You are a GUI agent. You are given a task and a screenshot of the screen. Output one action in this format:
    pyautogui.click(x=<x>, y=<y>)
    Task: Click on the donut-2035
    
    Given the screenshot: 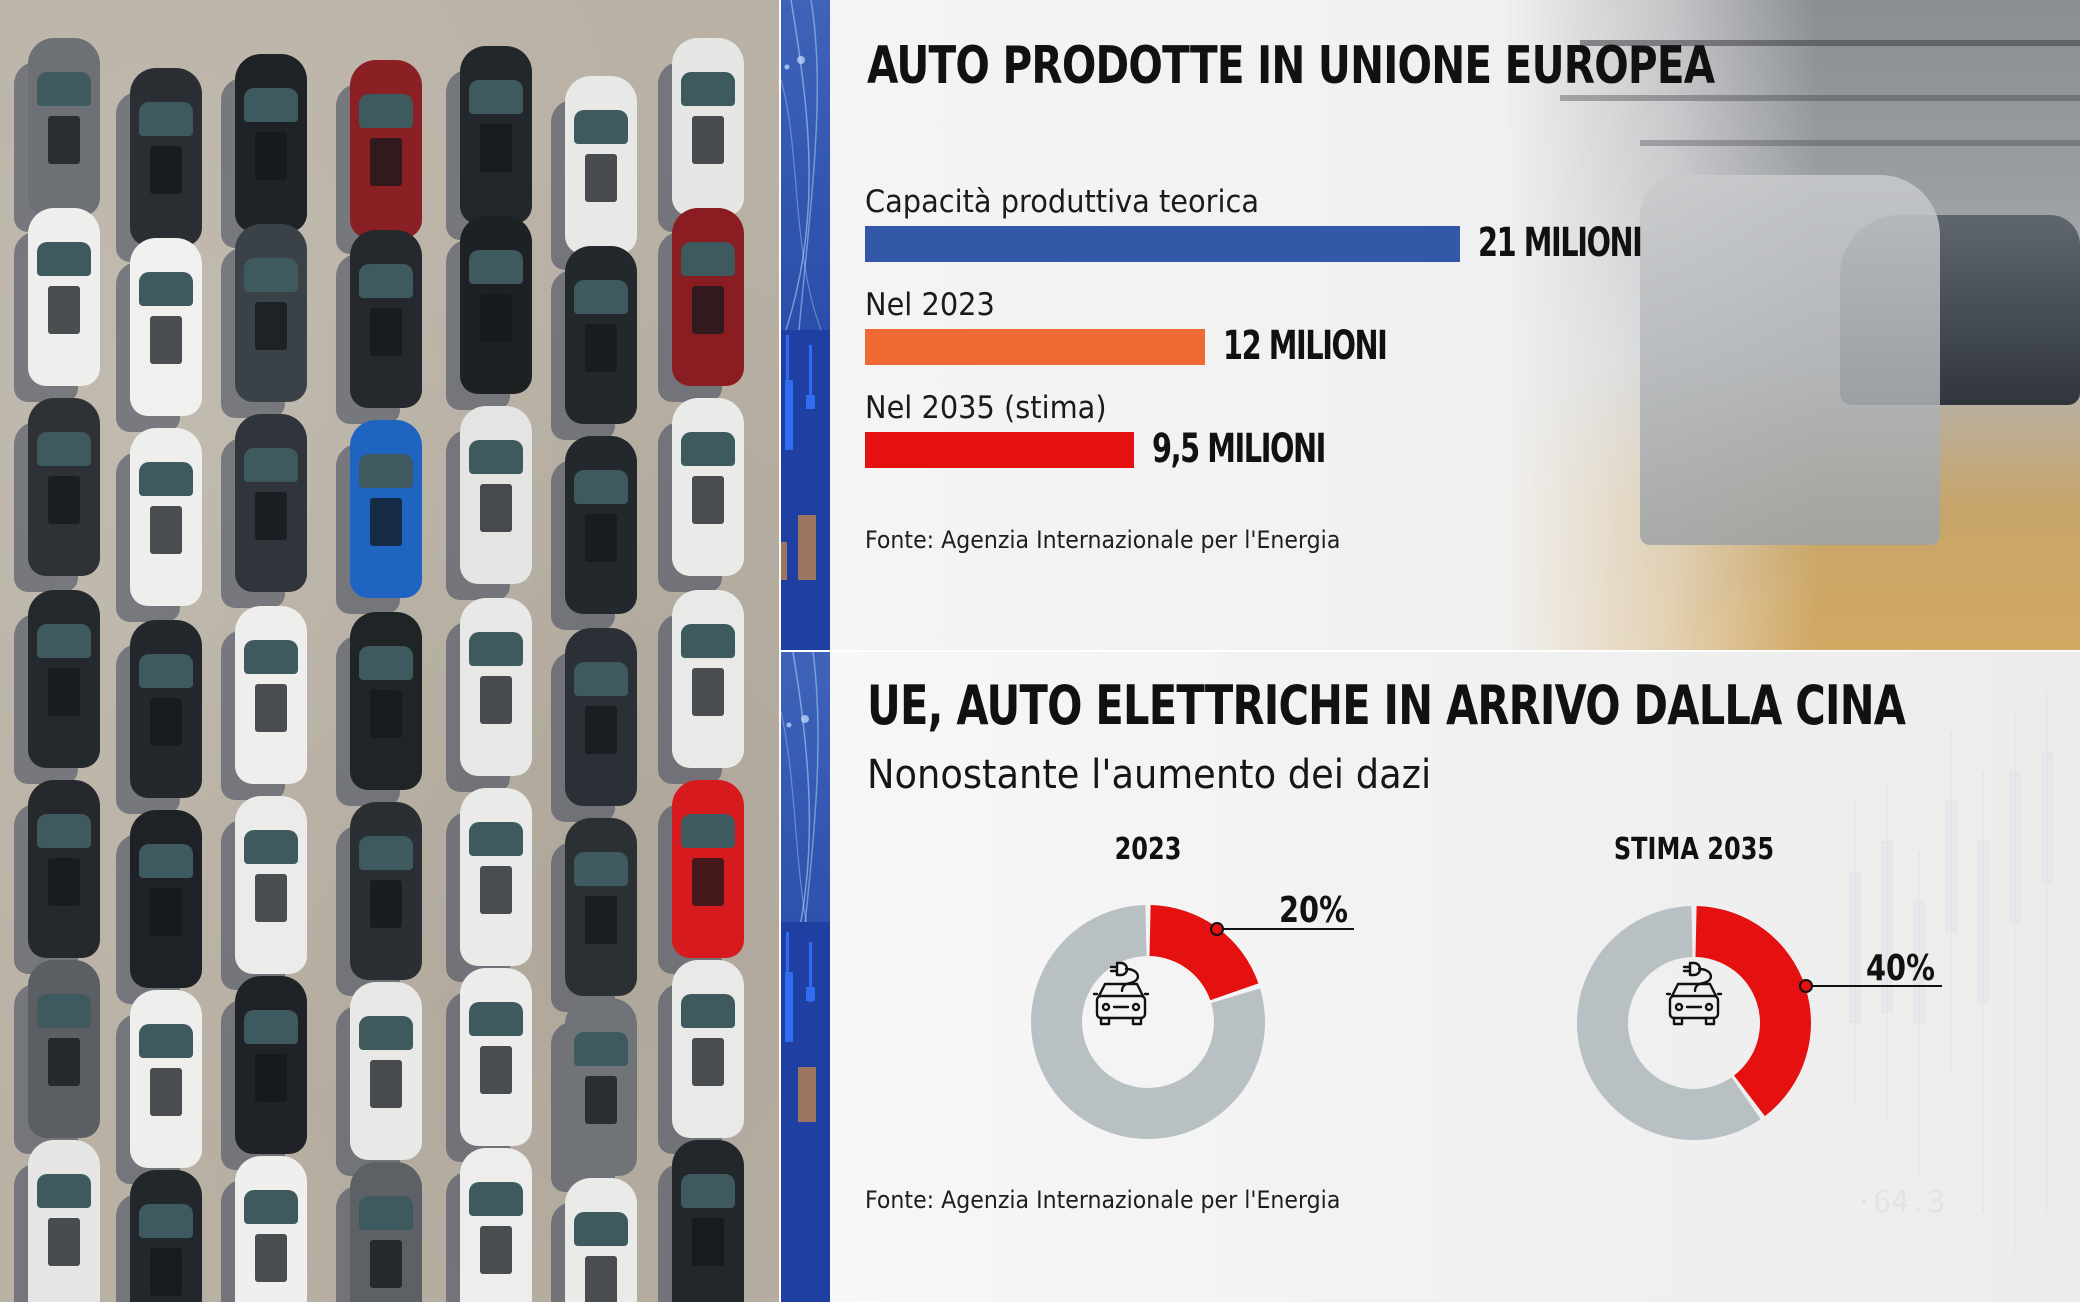 What is the action you would take?
    pyautogui.click(x=1694, y=1023)
    